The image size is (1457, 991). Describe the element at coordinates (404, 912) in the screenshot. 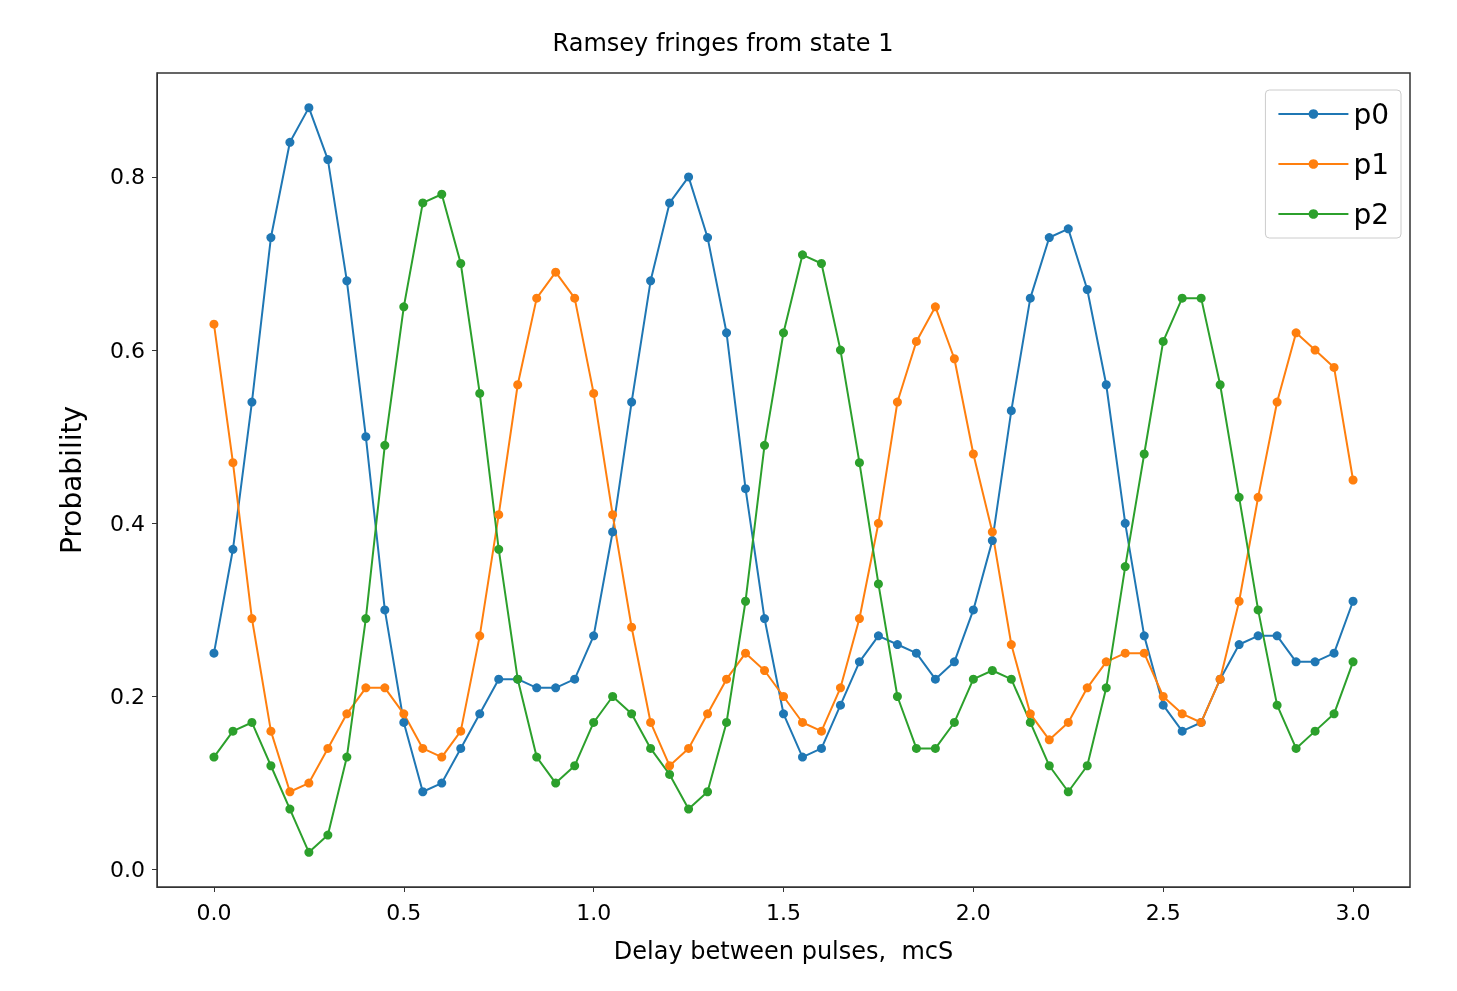

I see `x-tick-label: 0.5` at that location.